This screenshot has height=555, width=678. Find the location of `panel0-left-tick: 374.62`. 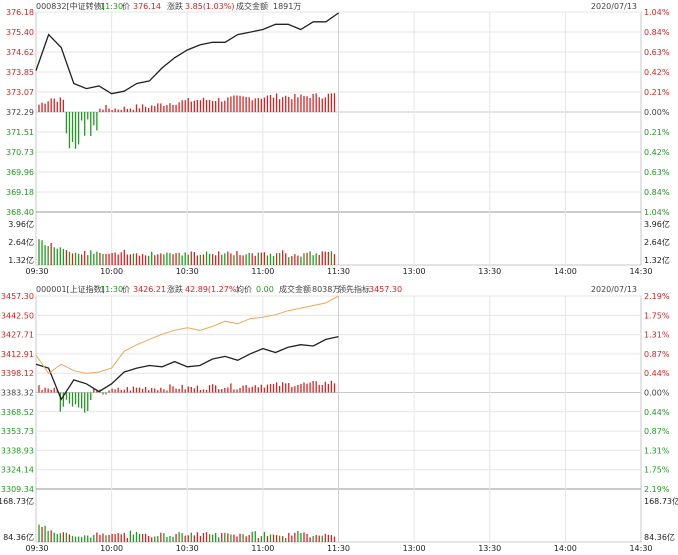

panel0-left-tick: 374.62 is located at coordinates (20, 52).